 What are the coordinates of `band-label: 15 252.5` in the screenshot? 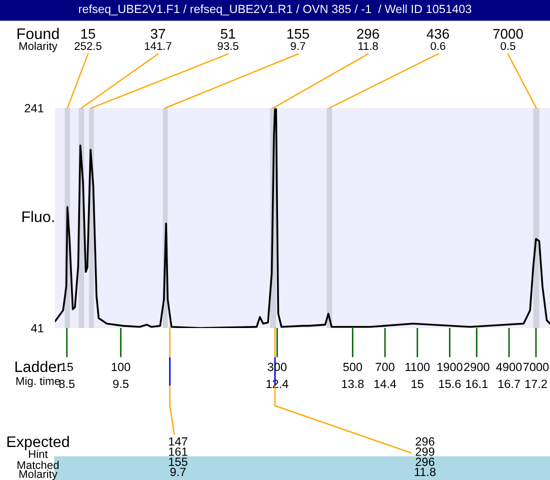 It's located at (88, 39).